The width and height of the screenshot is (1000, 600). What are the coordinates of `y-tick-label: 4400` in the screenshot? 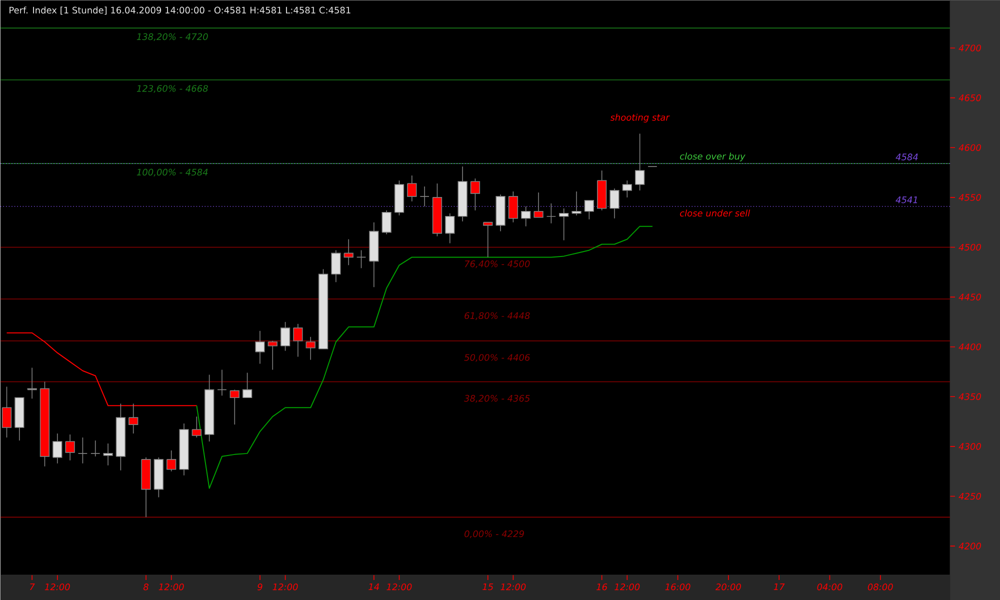 It's located at (969, 346).